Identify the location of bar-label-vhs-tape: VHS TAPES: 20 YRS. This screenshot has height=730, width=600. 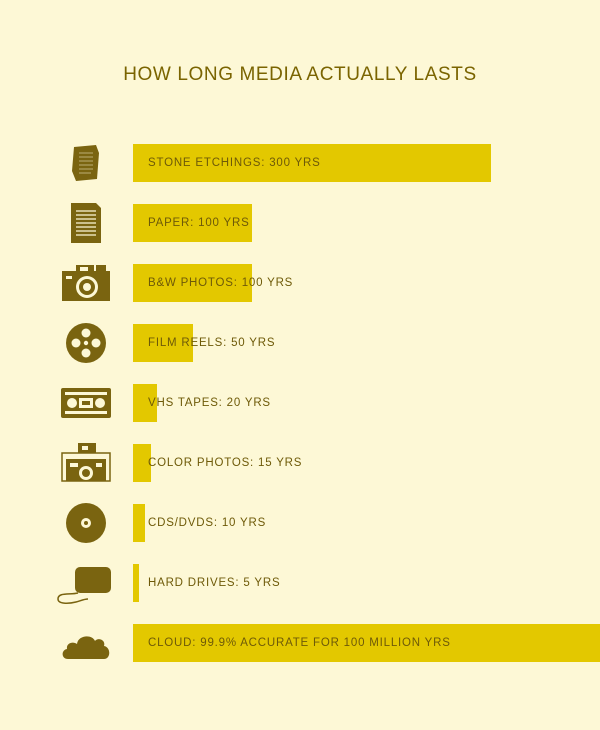
(209, 403).